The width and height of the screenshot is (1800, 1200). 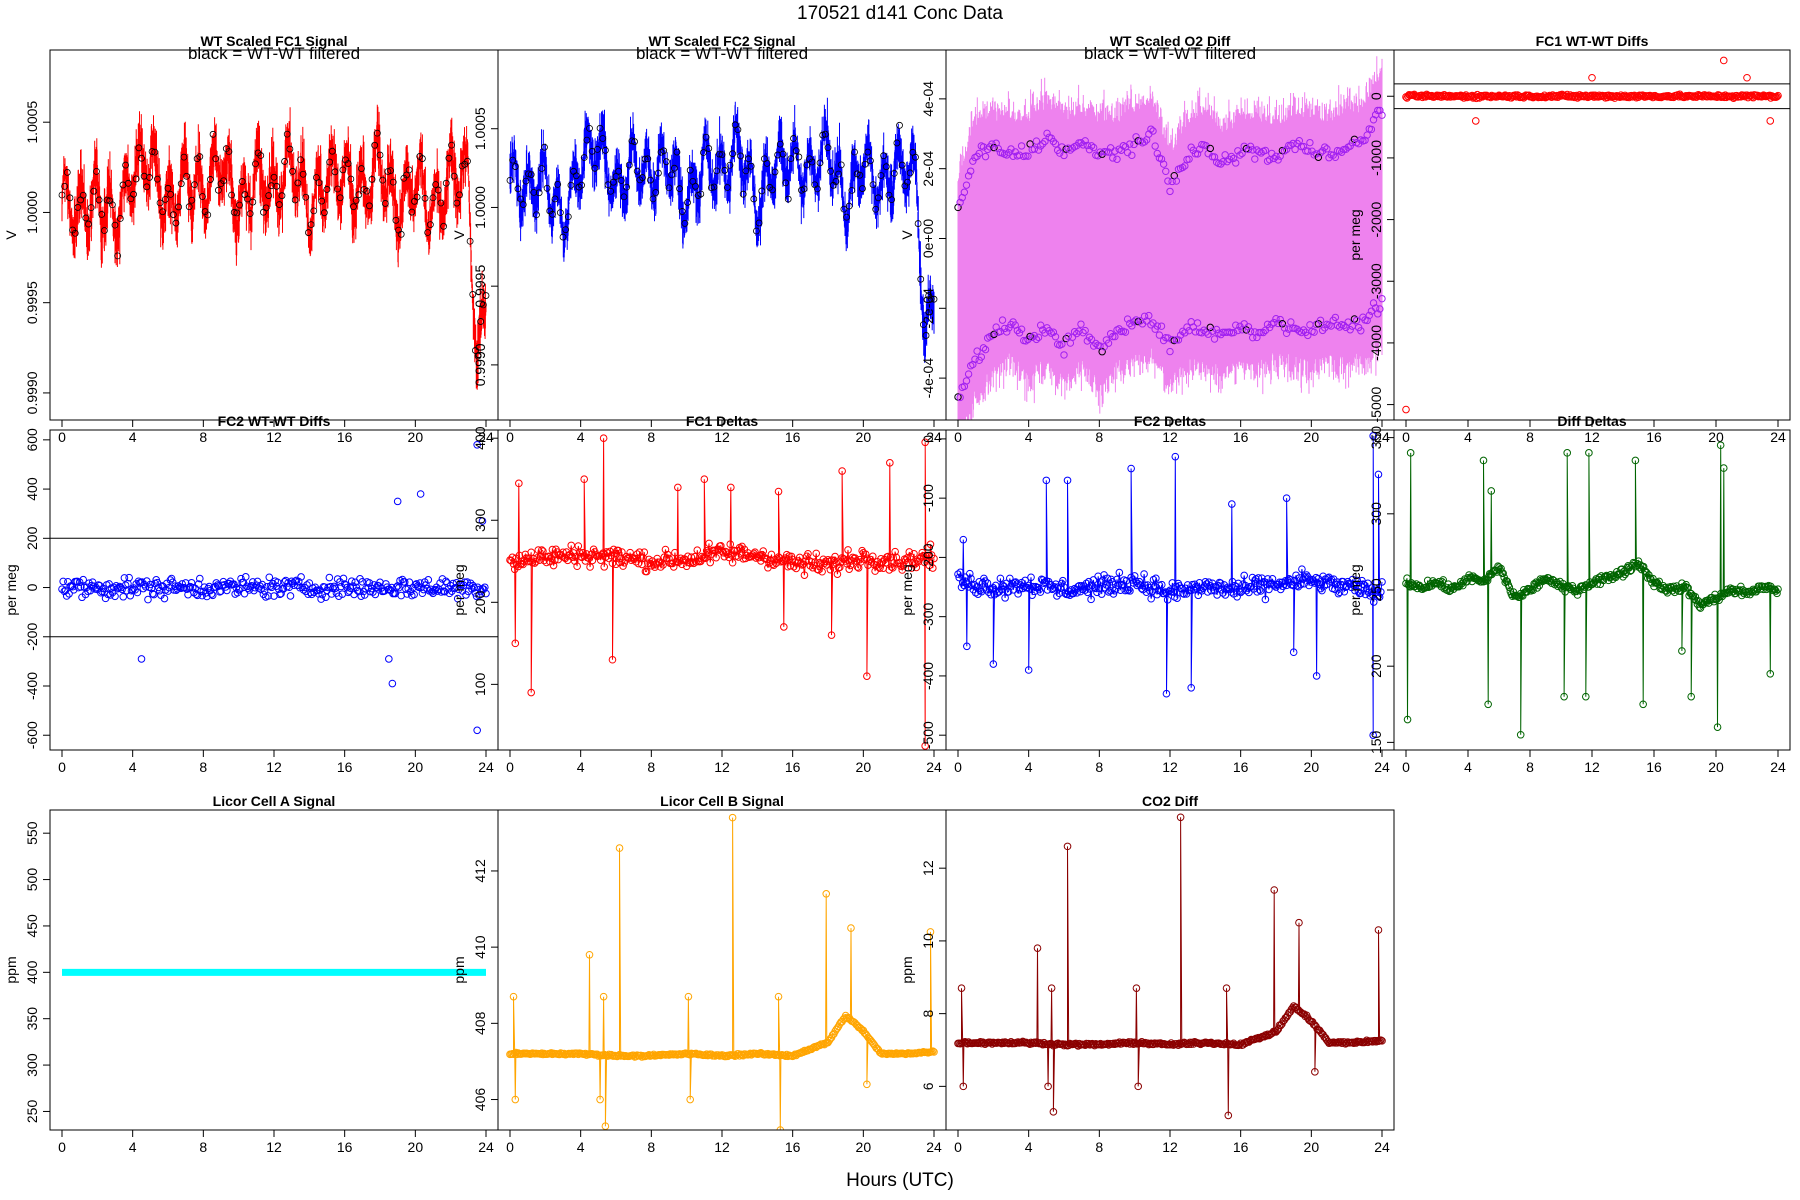 I want to click on plot-area, so click(x=1170, y=238).